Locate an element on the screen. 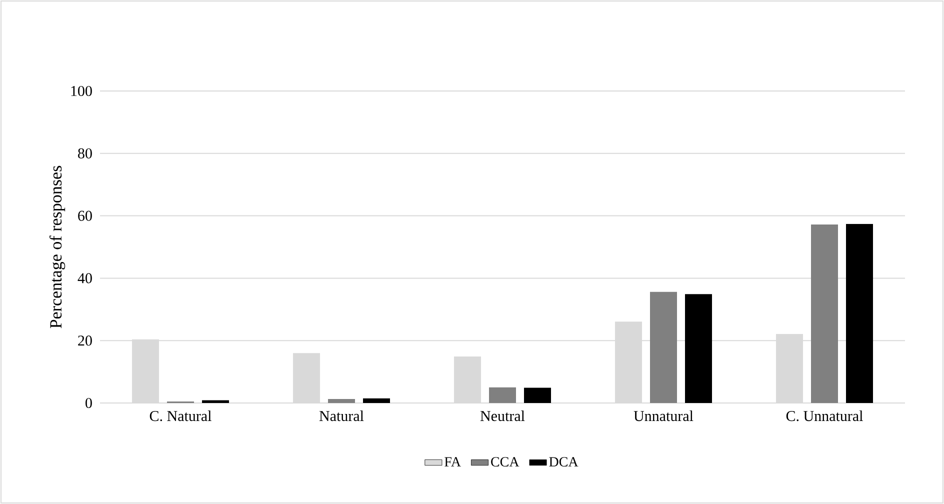  y-tick-label: 20 is located at coordinates (85, 341).